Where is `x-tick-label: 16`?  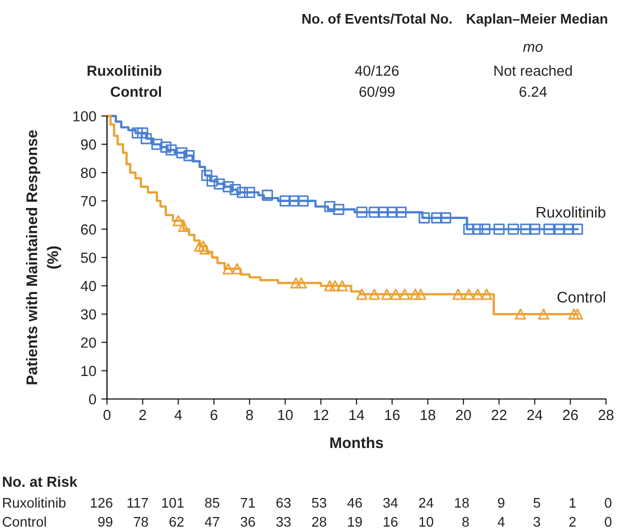
x-tick-label: 16 is located at coordinates (392, 415).